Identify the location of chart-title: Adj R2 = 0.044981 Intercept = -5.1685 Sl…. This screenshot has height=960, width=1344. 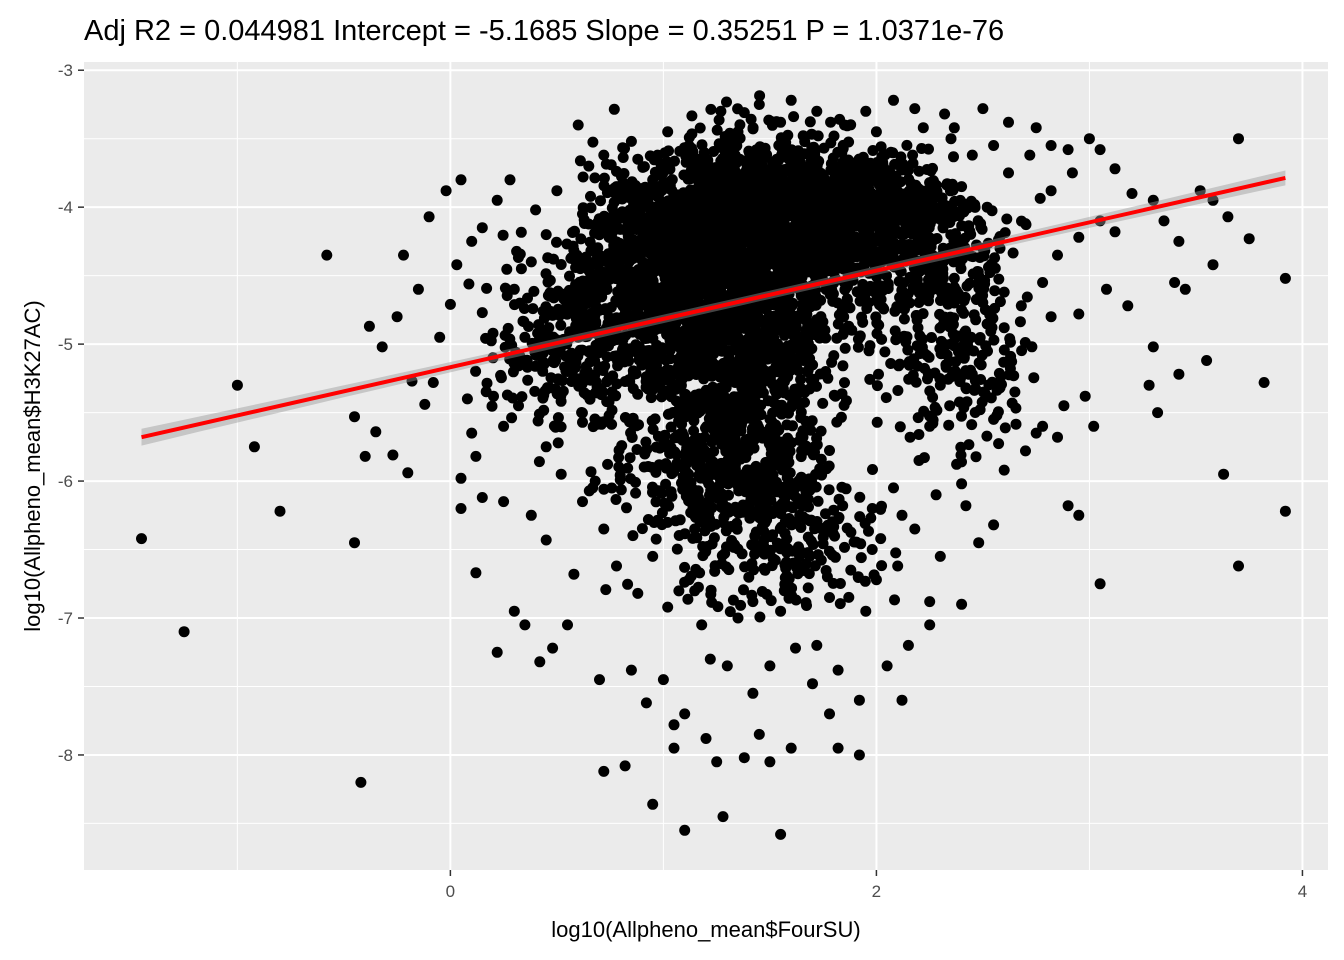
(544, 31).